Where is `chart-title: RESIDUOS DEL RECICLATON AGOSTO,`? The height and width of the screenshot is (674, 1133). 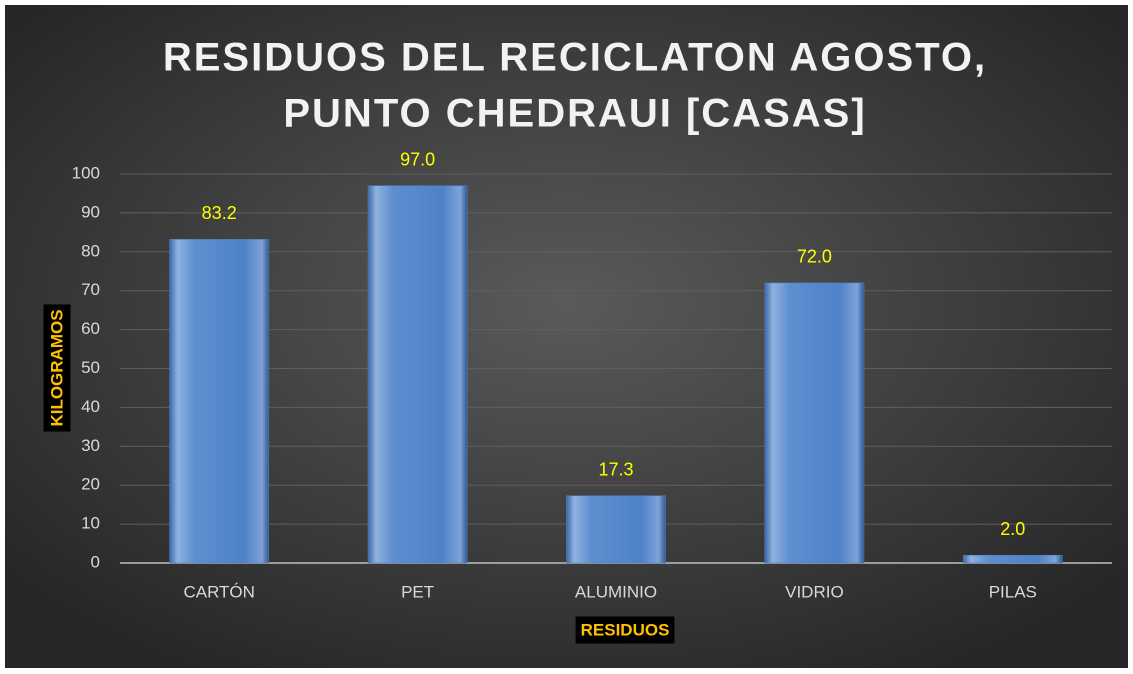
chart-title: RESIDUOS DEL RECICLATON AGOSTO, is located at coordinates (575, 58).